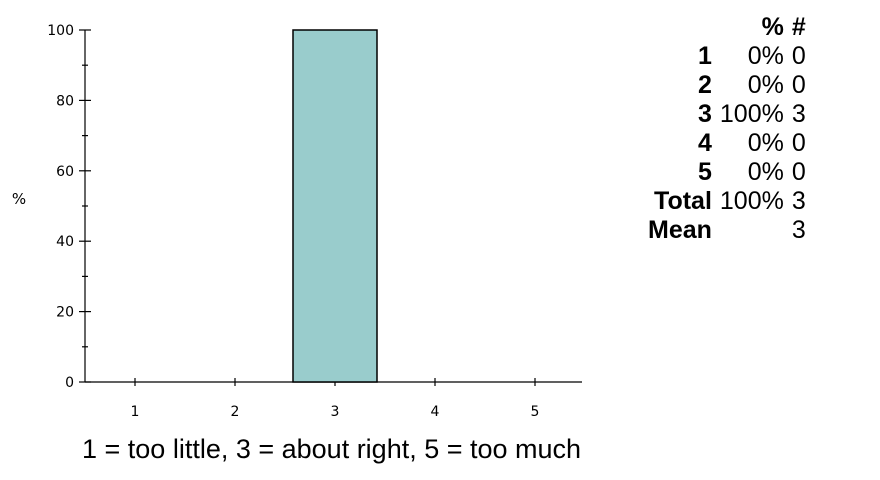  I want to click on row-label: 5, so click(705, 172).